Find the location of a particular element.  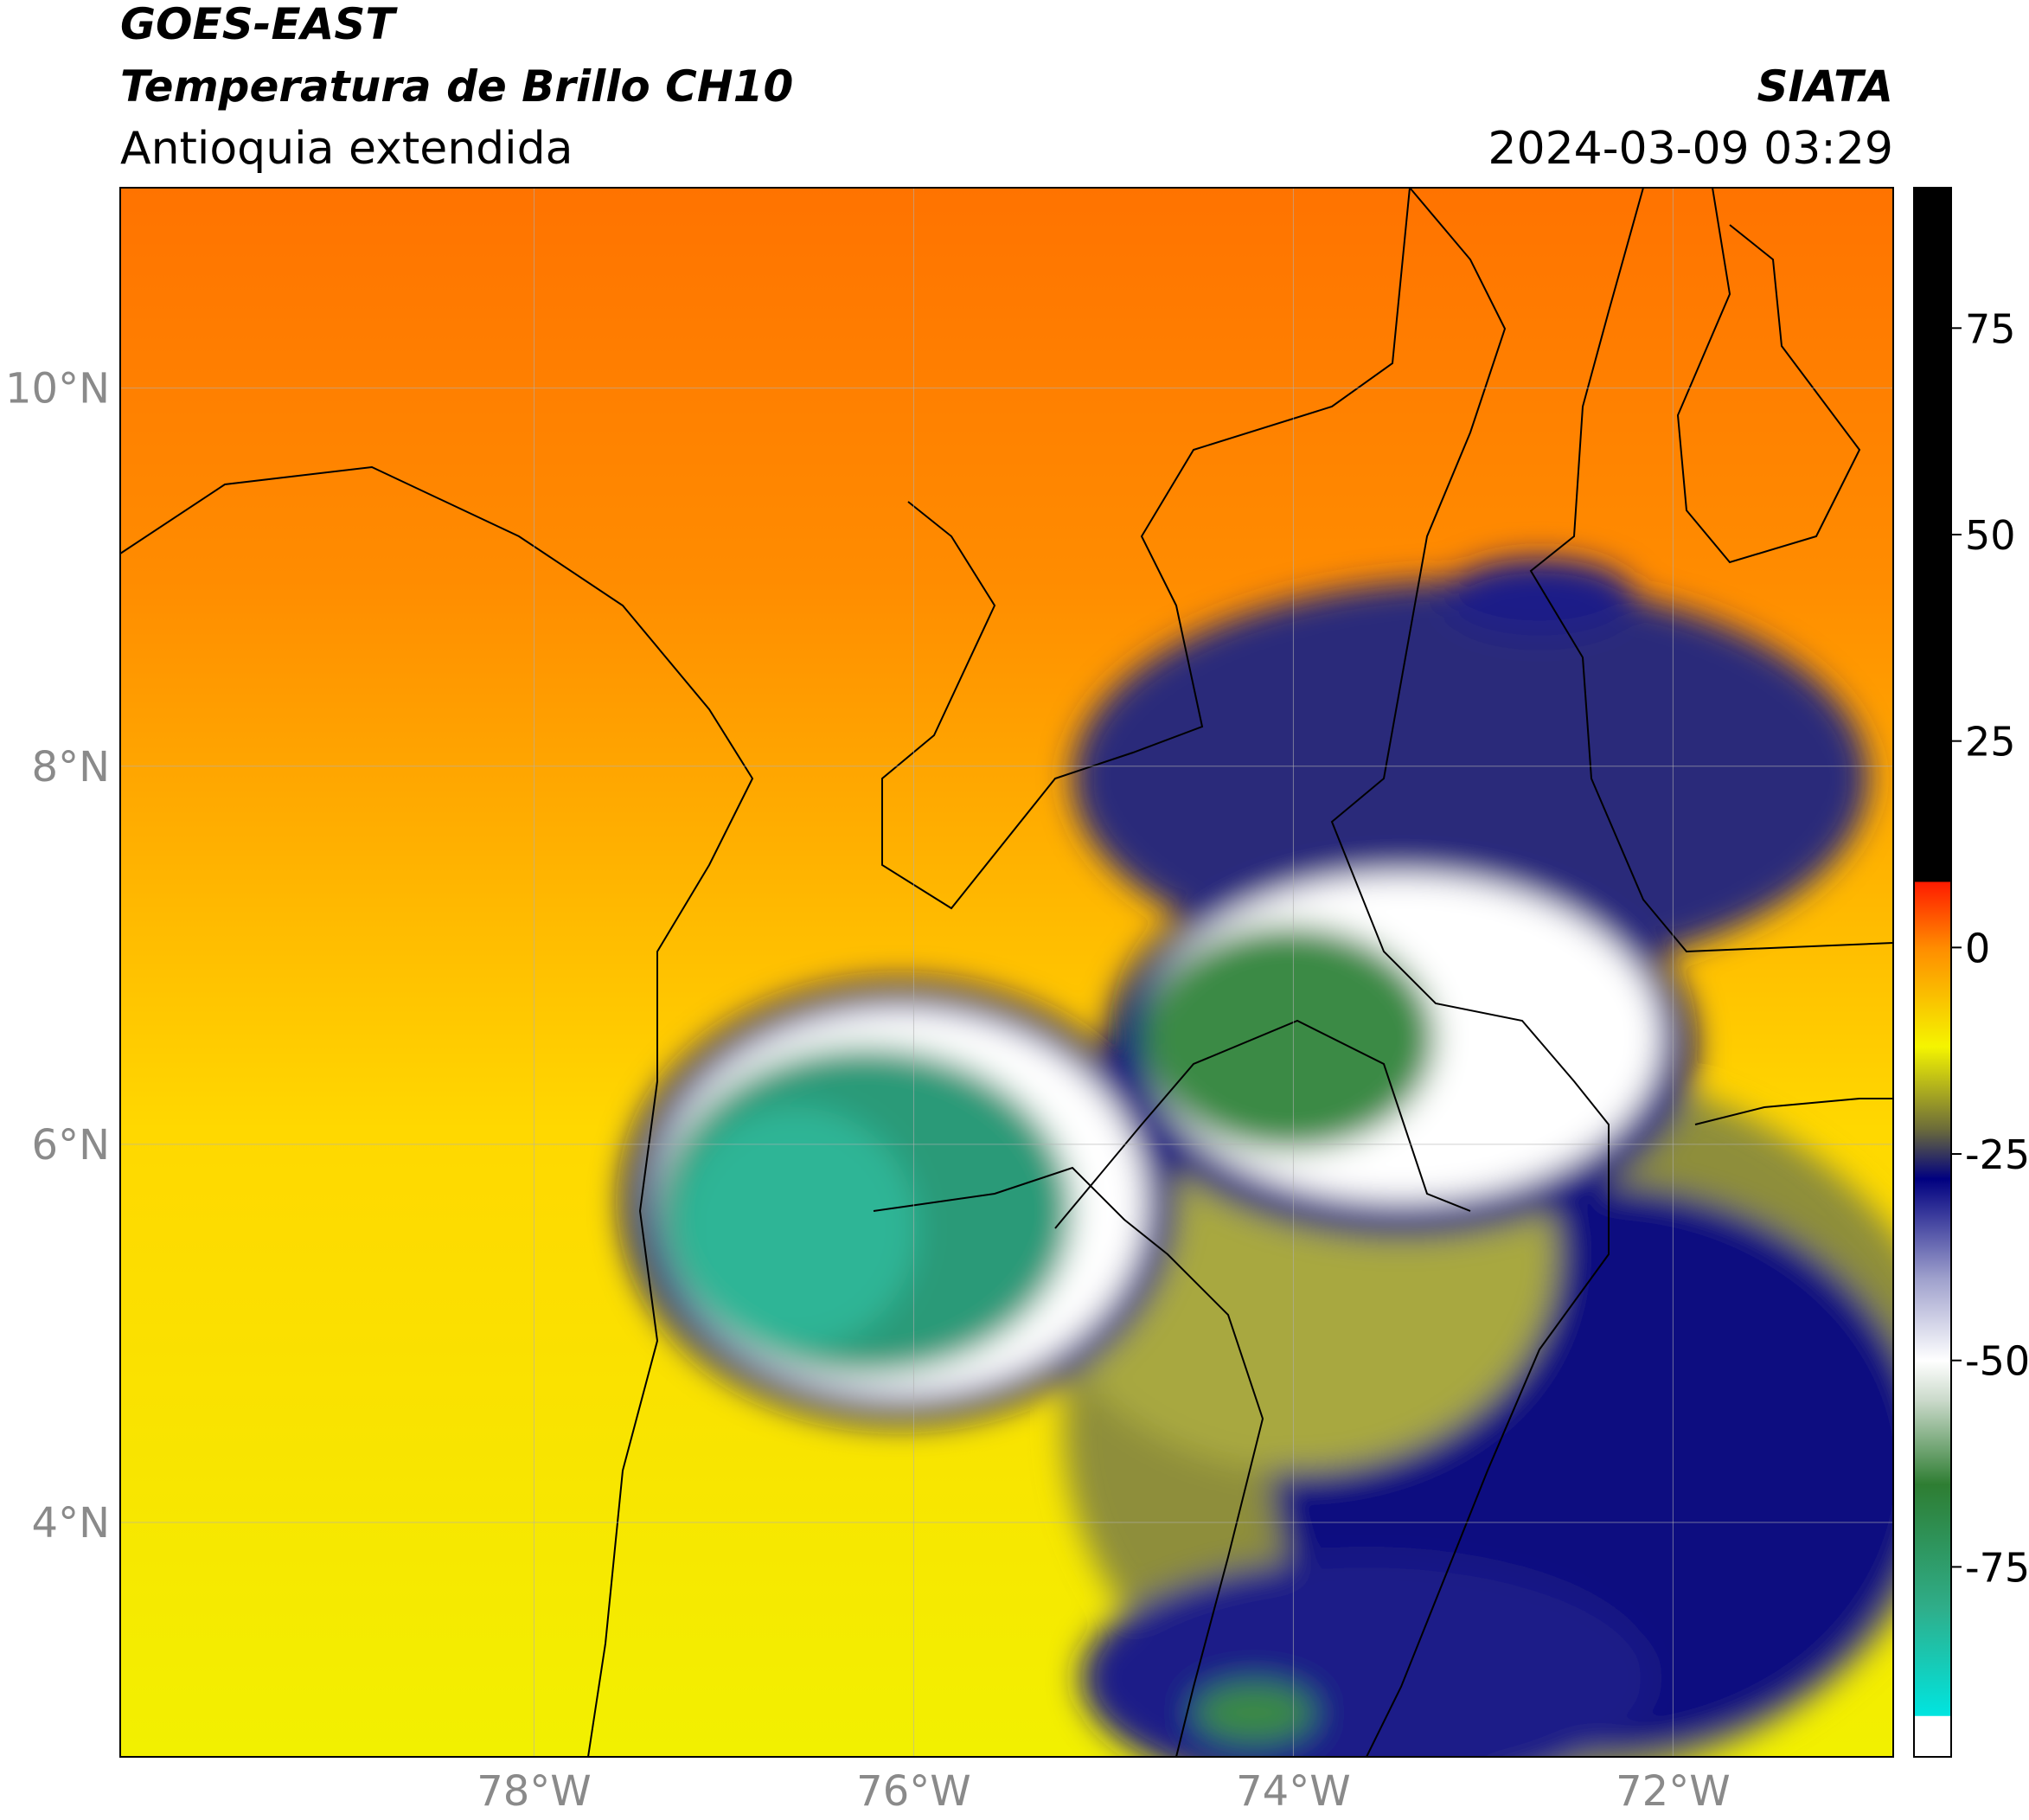

source: SIATA is located at coordinates (1825, 86).